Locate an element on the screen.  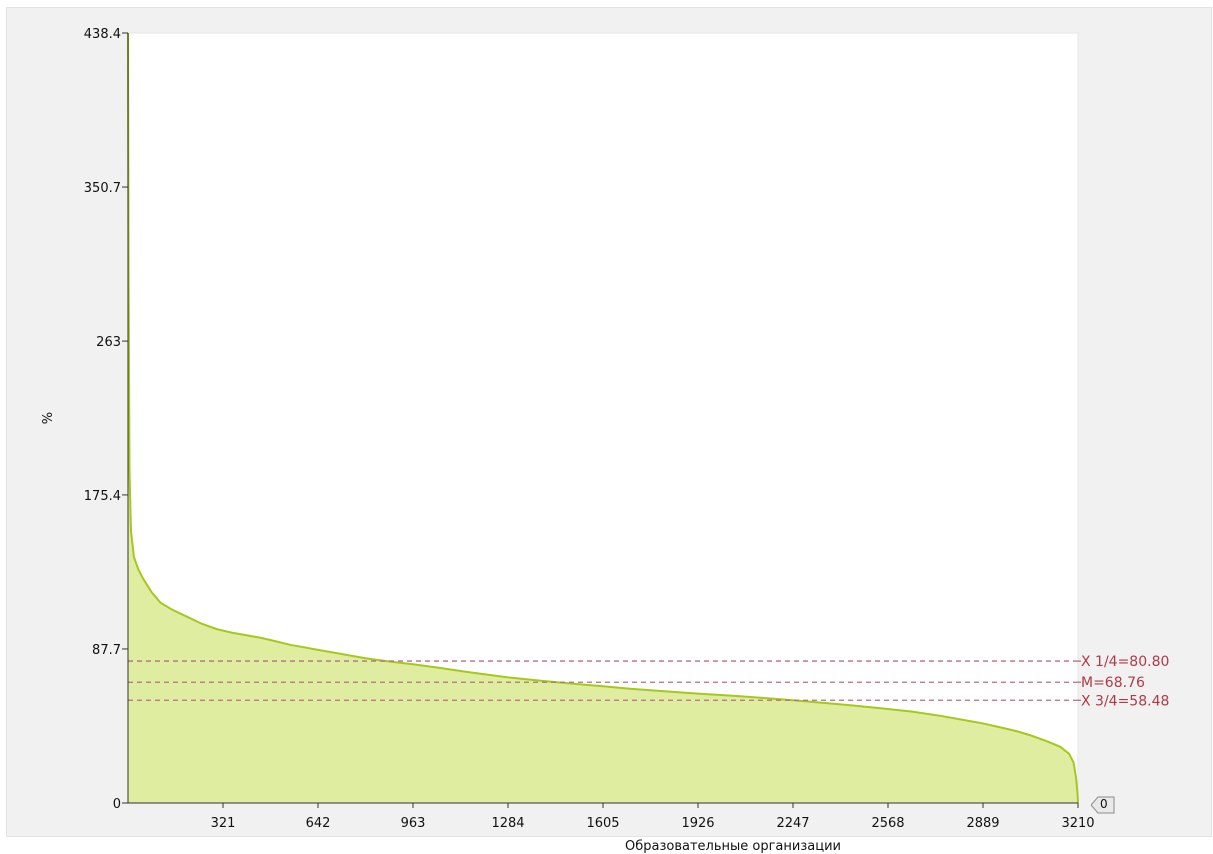
reference-lines: X 1/4=80.80 M=68.76 X 3/4=58.48 is located at coordinates (648, 681).